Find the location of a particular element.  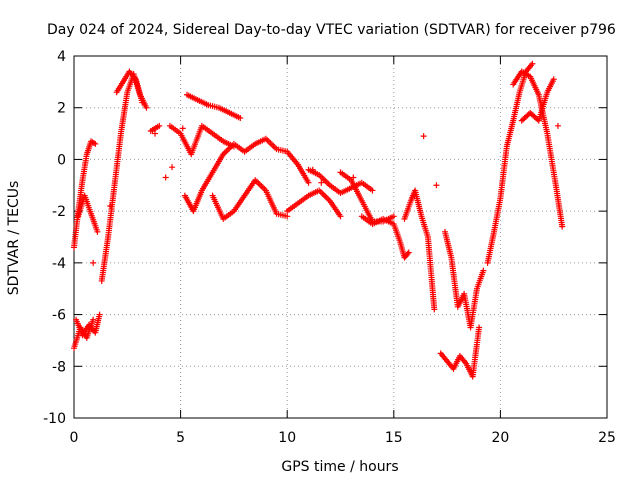

x-tick-label: 0 is located at coordinates (74, 438).